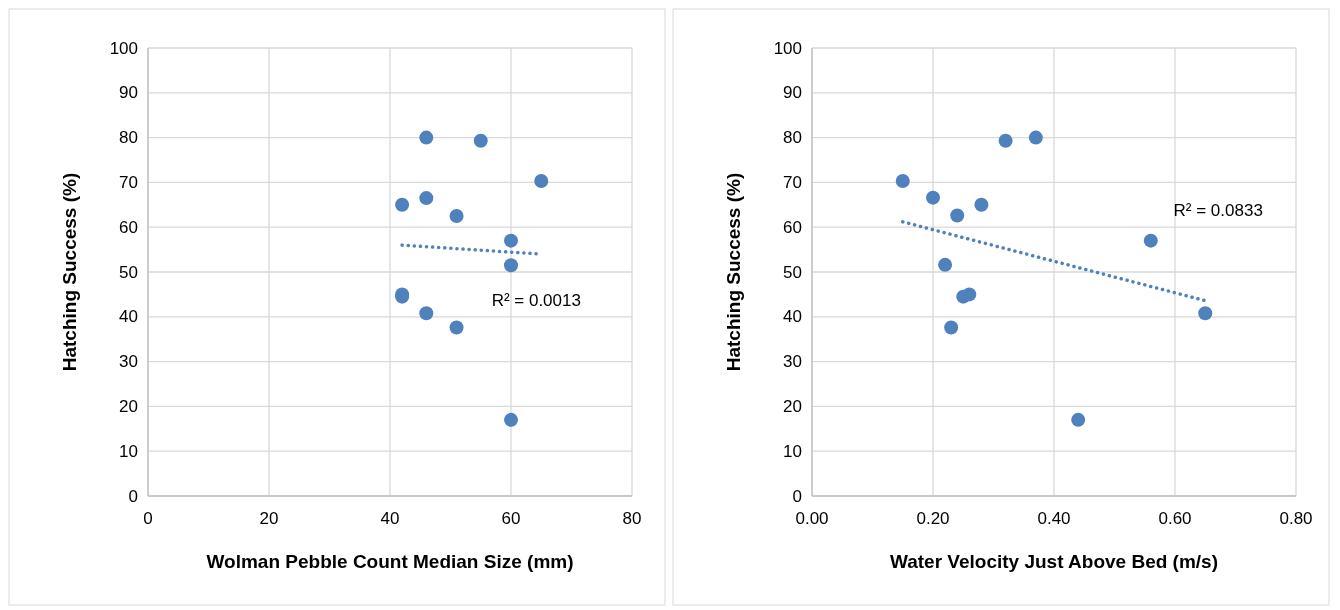 This screenshot has height=610, width=1340. What do you see at coordinates (1054, 561) in the screenshot?
I see `x-axis-title: Water Velocity Just Above Bed (m/s)` at bounding box center [1054, 561].